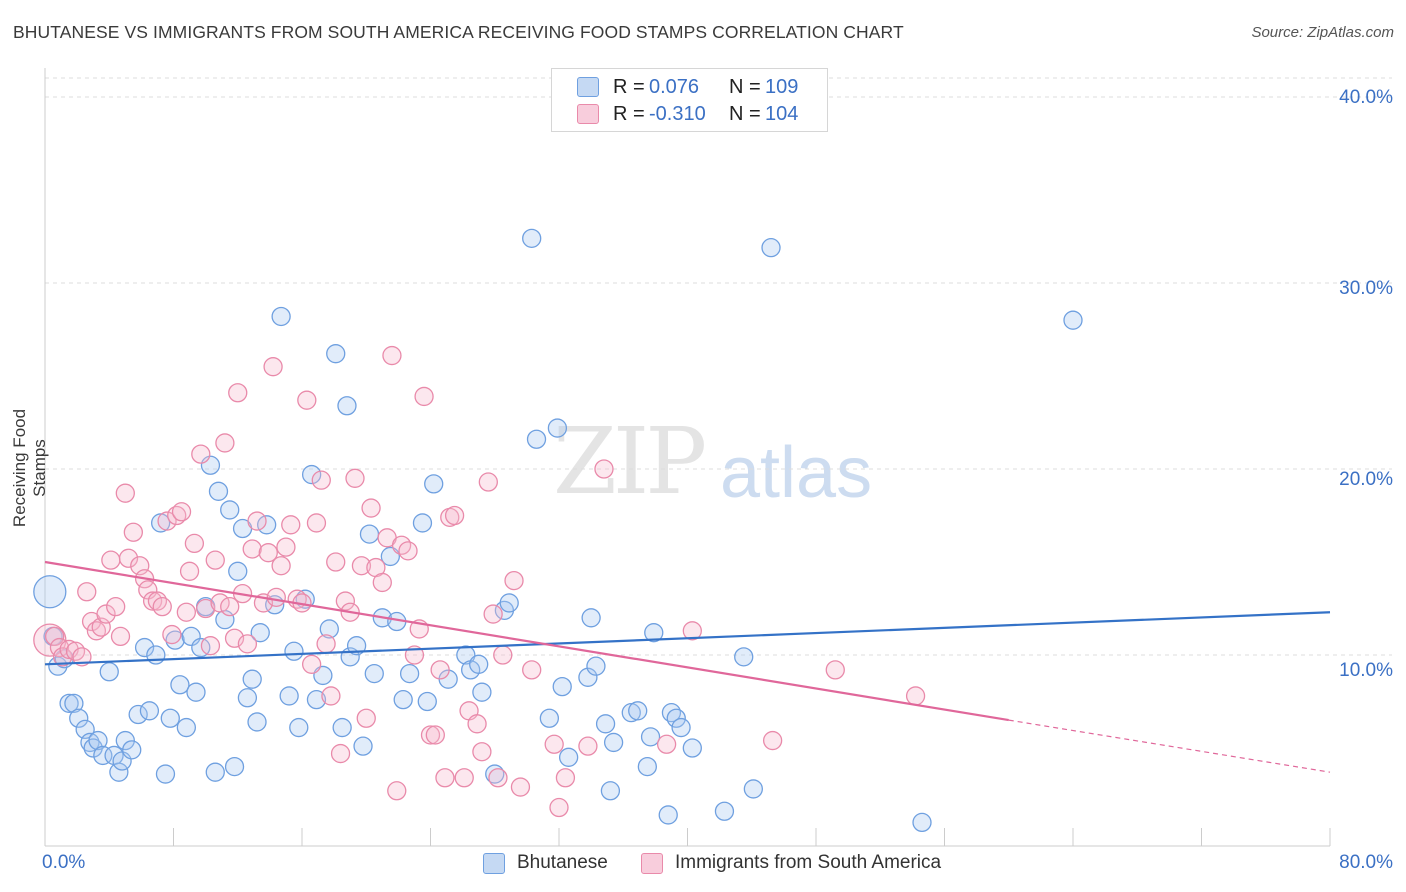  I want to click on legend-r-value: -0.310, so click(677, 113).